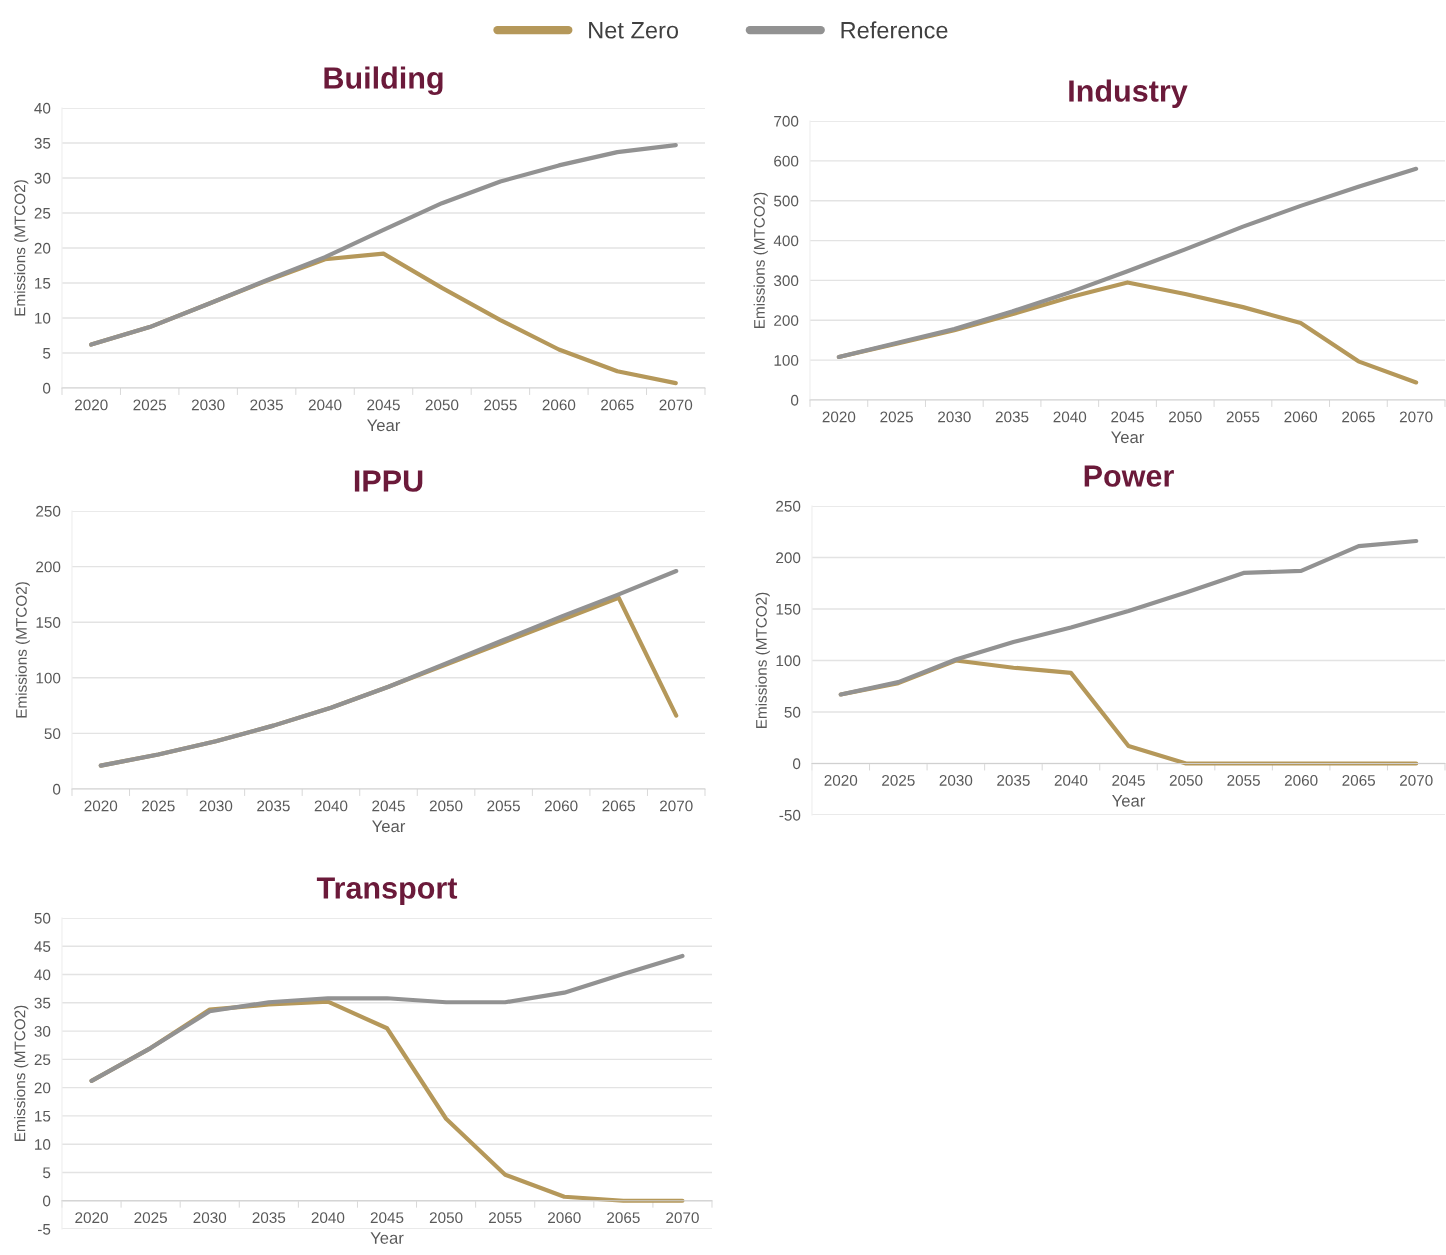  I want to click on chart-title: IPPU, so click(388, 481).